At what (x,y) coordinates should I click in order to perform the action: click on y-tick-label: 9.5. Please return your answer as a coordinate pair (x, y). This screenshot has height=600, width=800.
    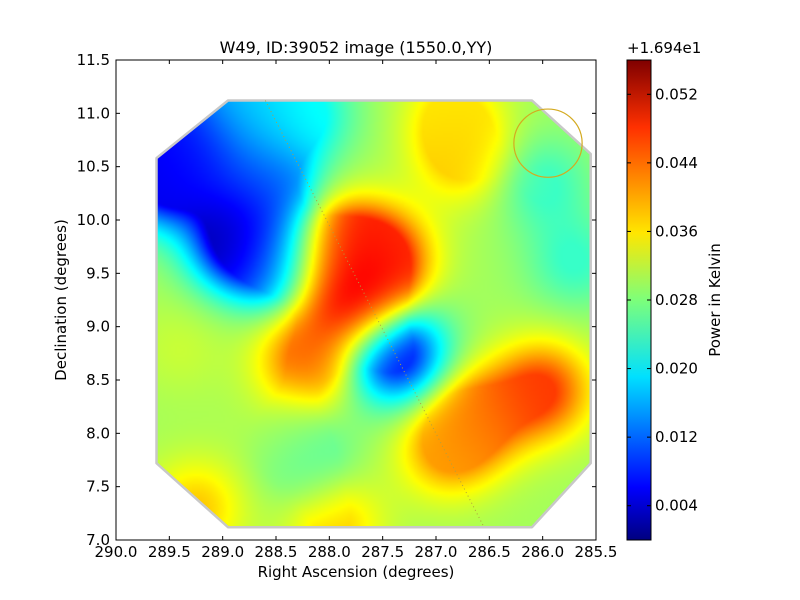
    Looking at the image, I should click on (98, 273).